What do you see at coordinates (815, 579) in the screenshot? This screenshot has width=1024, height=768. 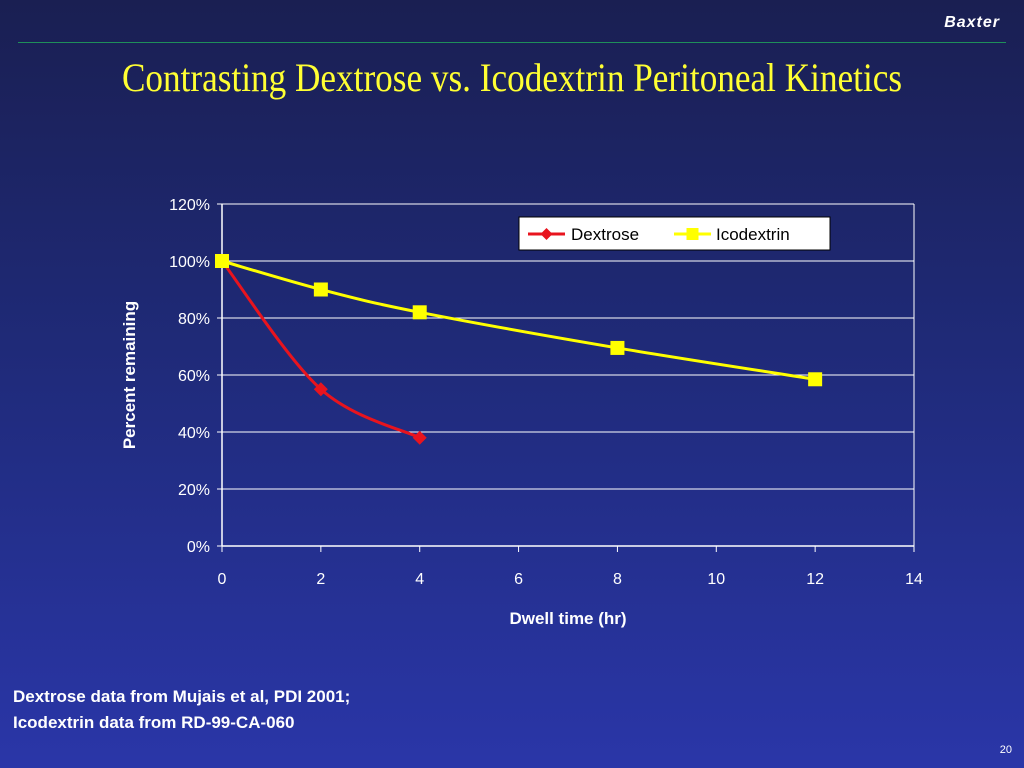 I see `x-tick-label-6: 12` at bounding box center [815, 579].